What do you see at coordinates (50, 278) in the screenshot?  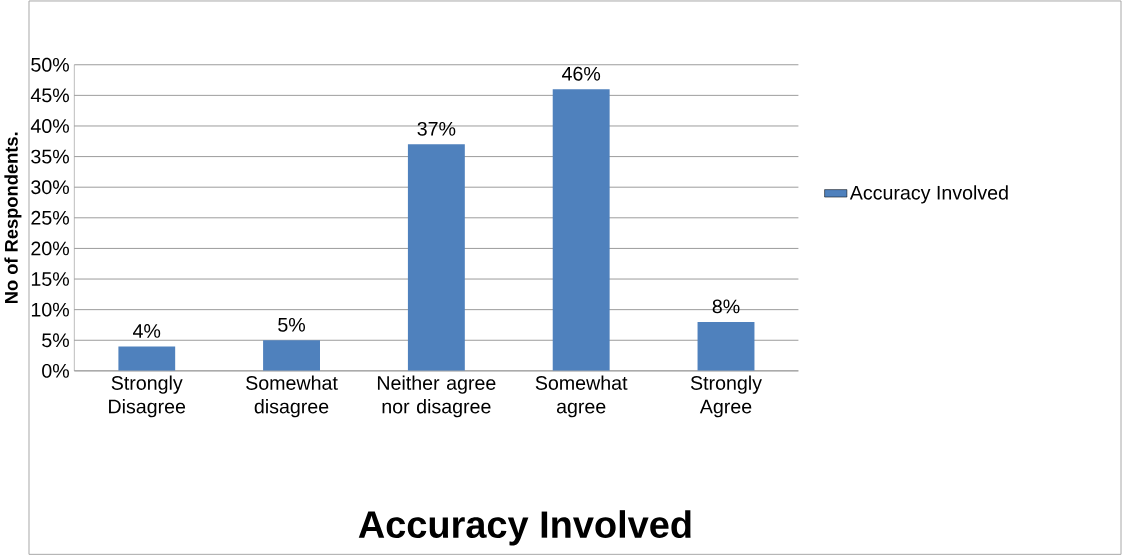 I see `y-tick-label: 15%` at bounding box center [50, 278].